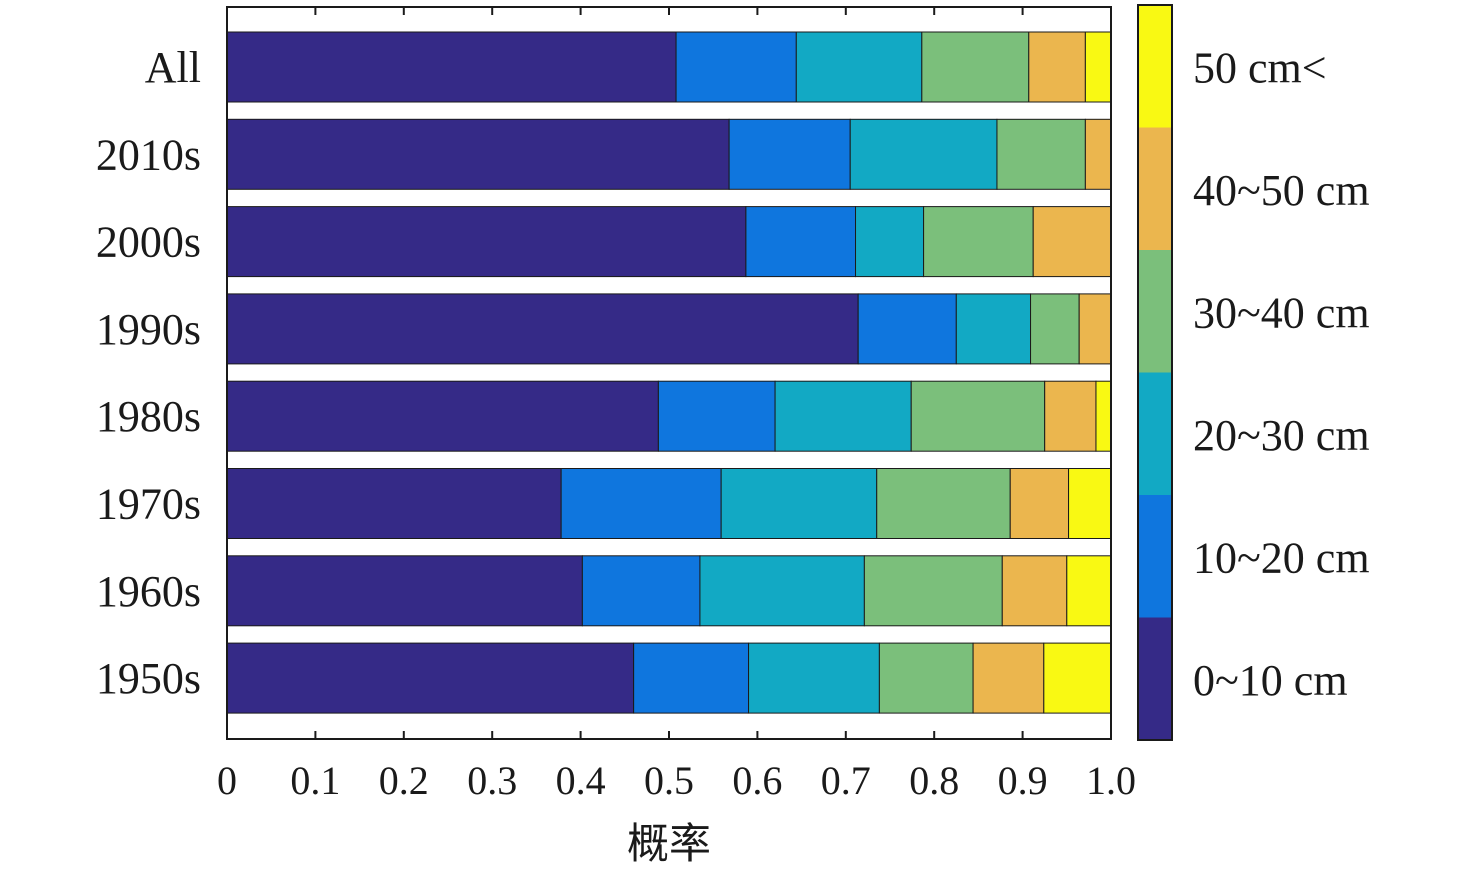  Describe the element at coordinates (1281, 190) in the screenshot. I see `legend-label-5: 40~50 cm` at that location.